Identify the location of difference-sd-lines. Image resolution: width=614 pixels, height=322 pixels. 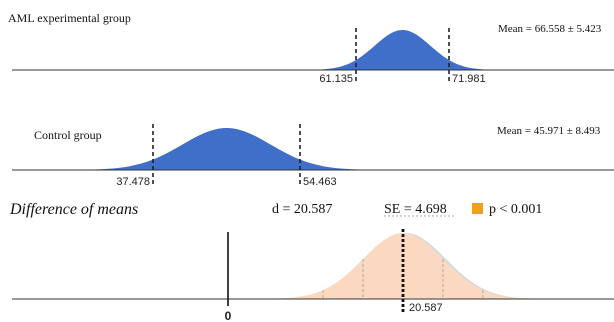
(403, 278).